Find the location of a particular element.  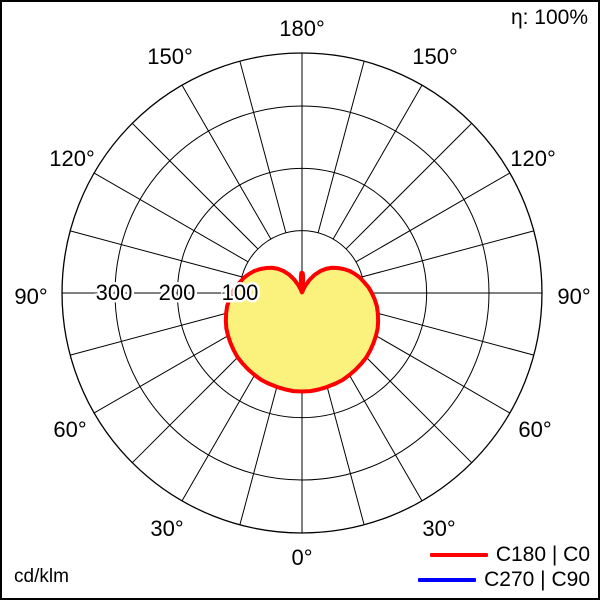

efficiency-label: η: 100% is located at coordinates (549, 17).